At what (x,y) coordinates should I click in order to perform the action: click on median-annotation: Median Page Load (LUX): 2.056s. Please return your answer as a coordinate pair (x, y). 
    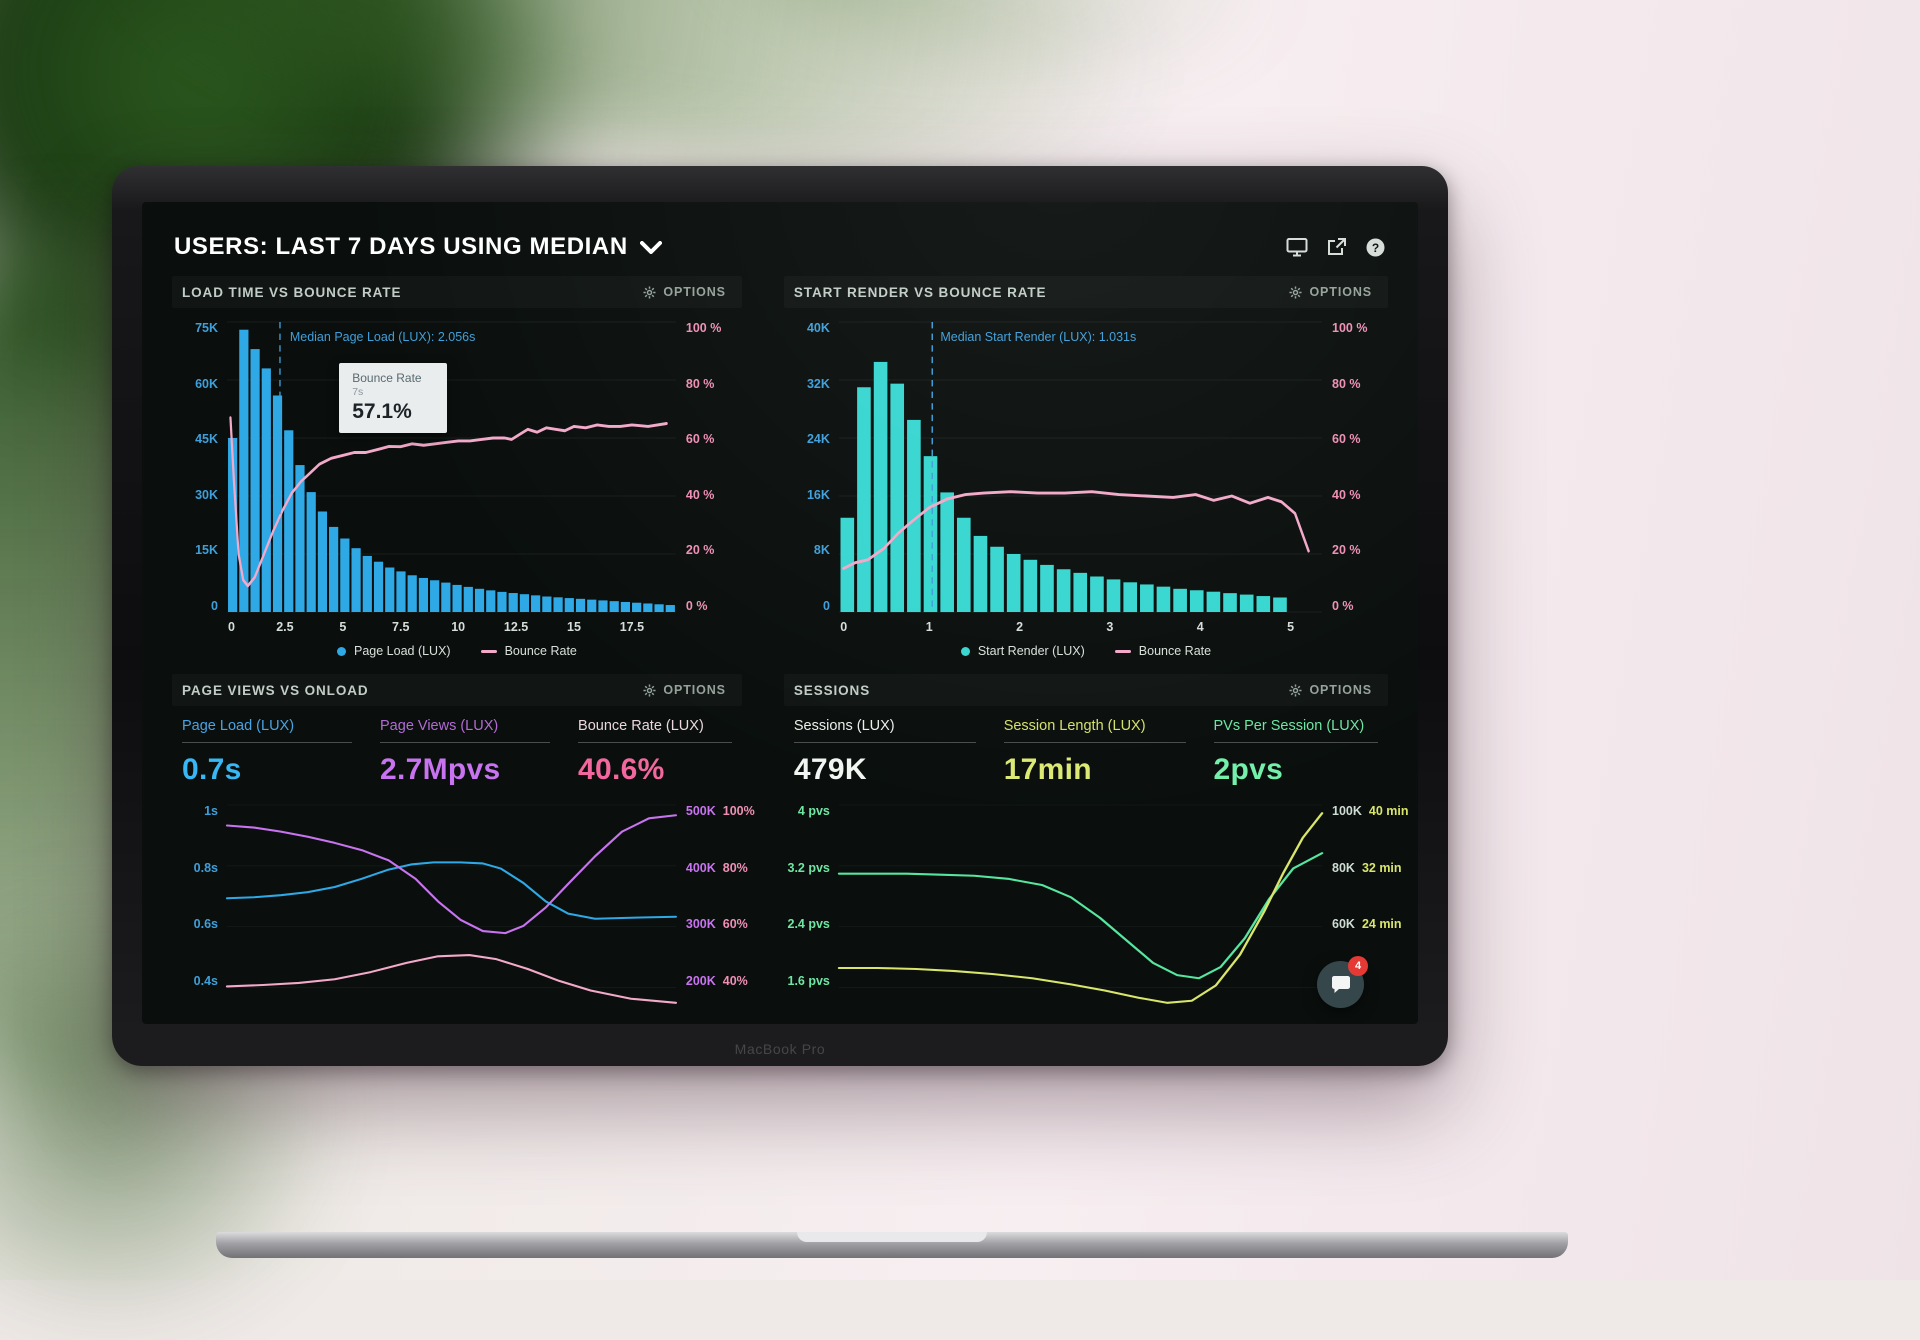
    Looking at the image, I should click on (382, 337).